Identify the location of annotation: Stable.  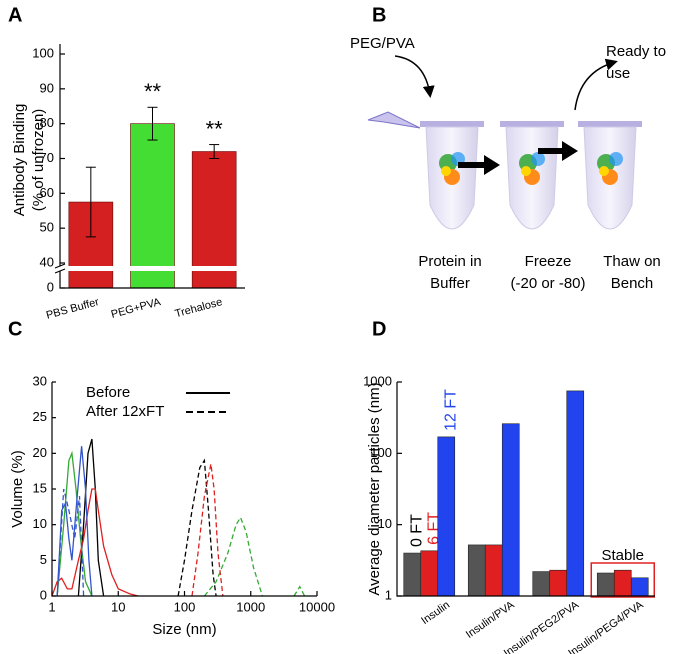
(622, 555).